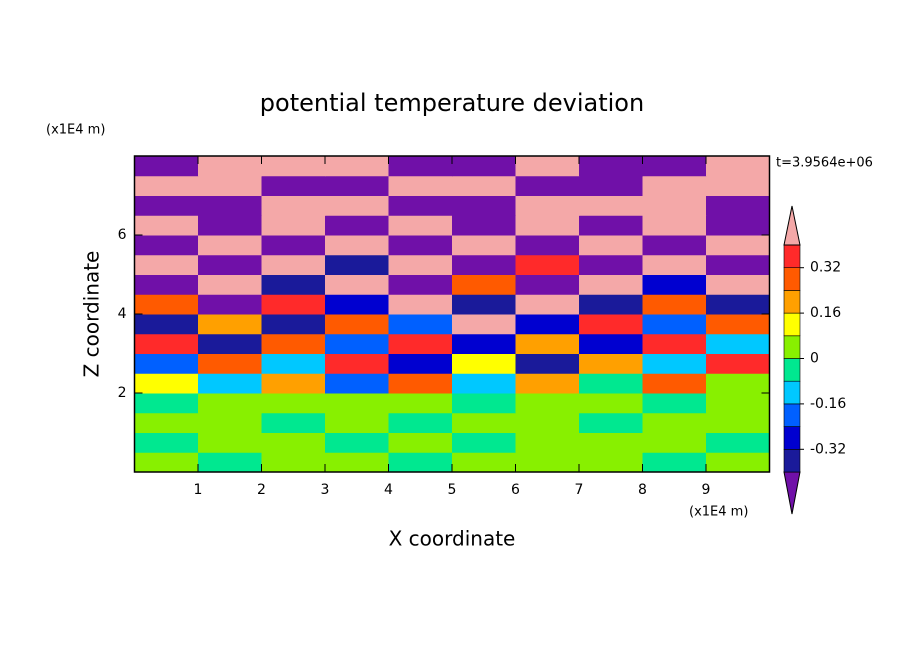  I want to click on y-axis-title: Z coordinate, so click(92, 314).